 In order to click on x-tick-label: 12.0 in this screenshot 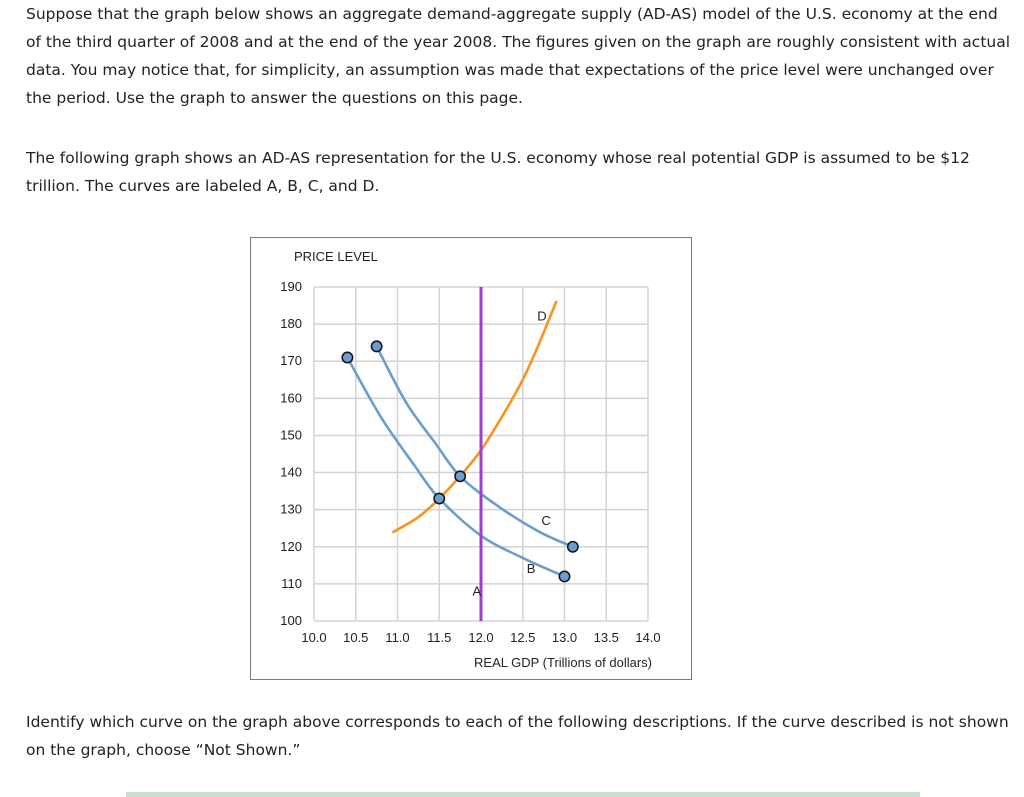, I will do `click(480, 637)`.